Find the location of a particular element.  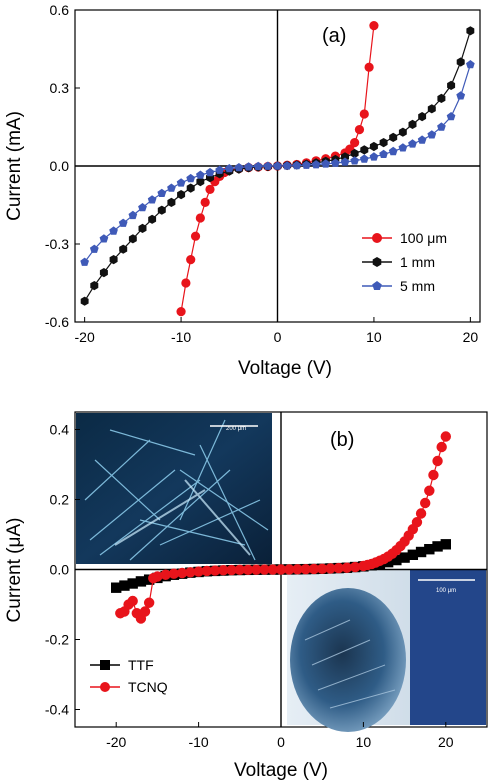

y-tick-label: -0.3 is located at coordinates (57, 244).